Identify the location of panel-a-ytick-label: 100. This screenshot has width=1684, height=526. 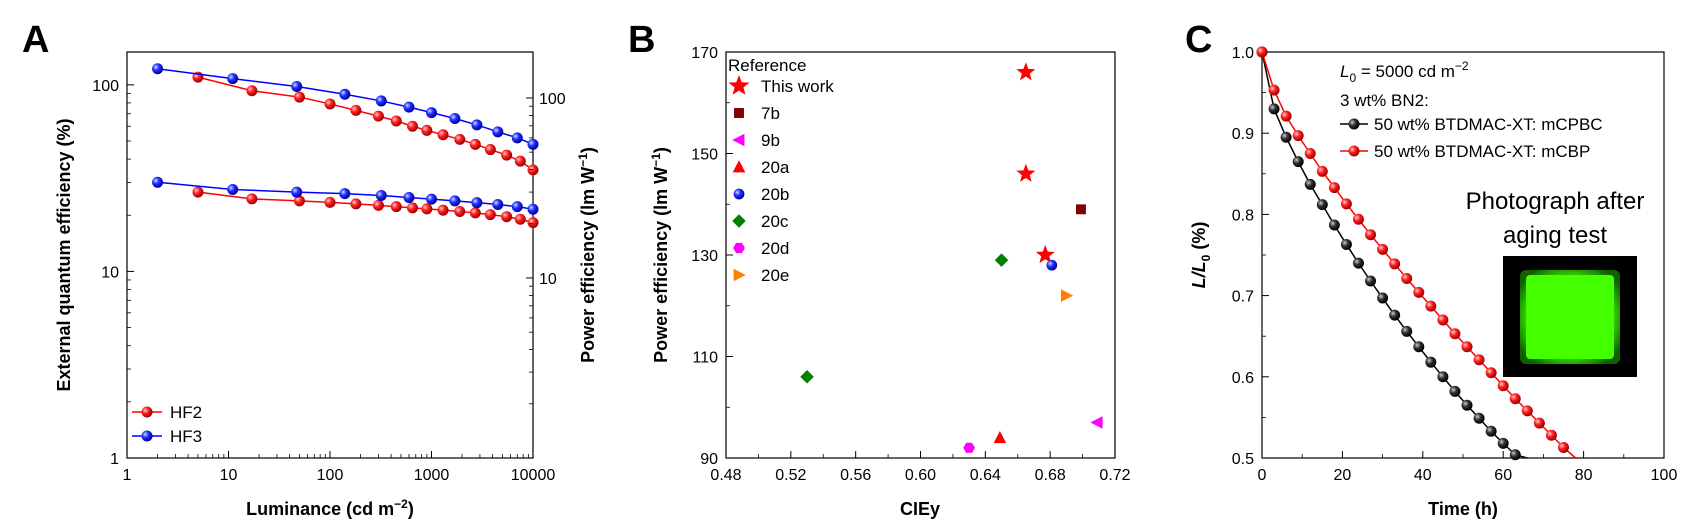
(105, 86).